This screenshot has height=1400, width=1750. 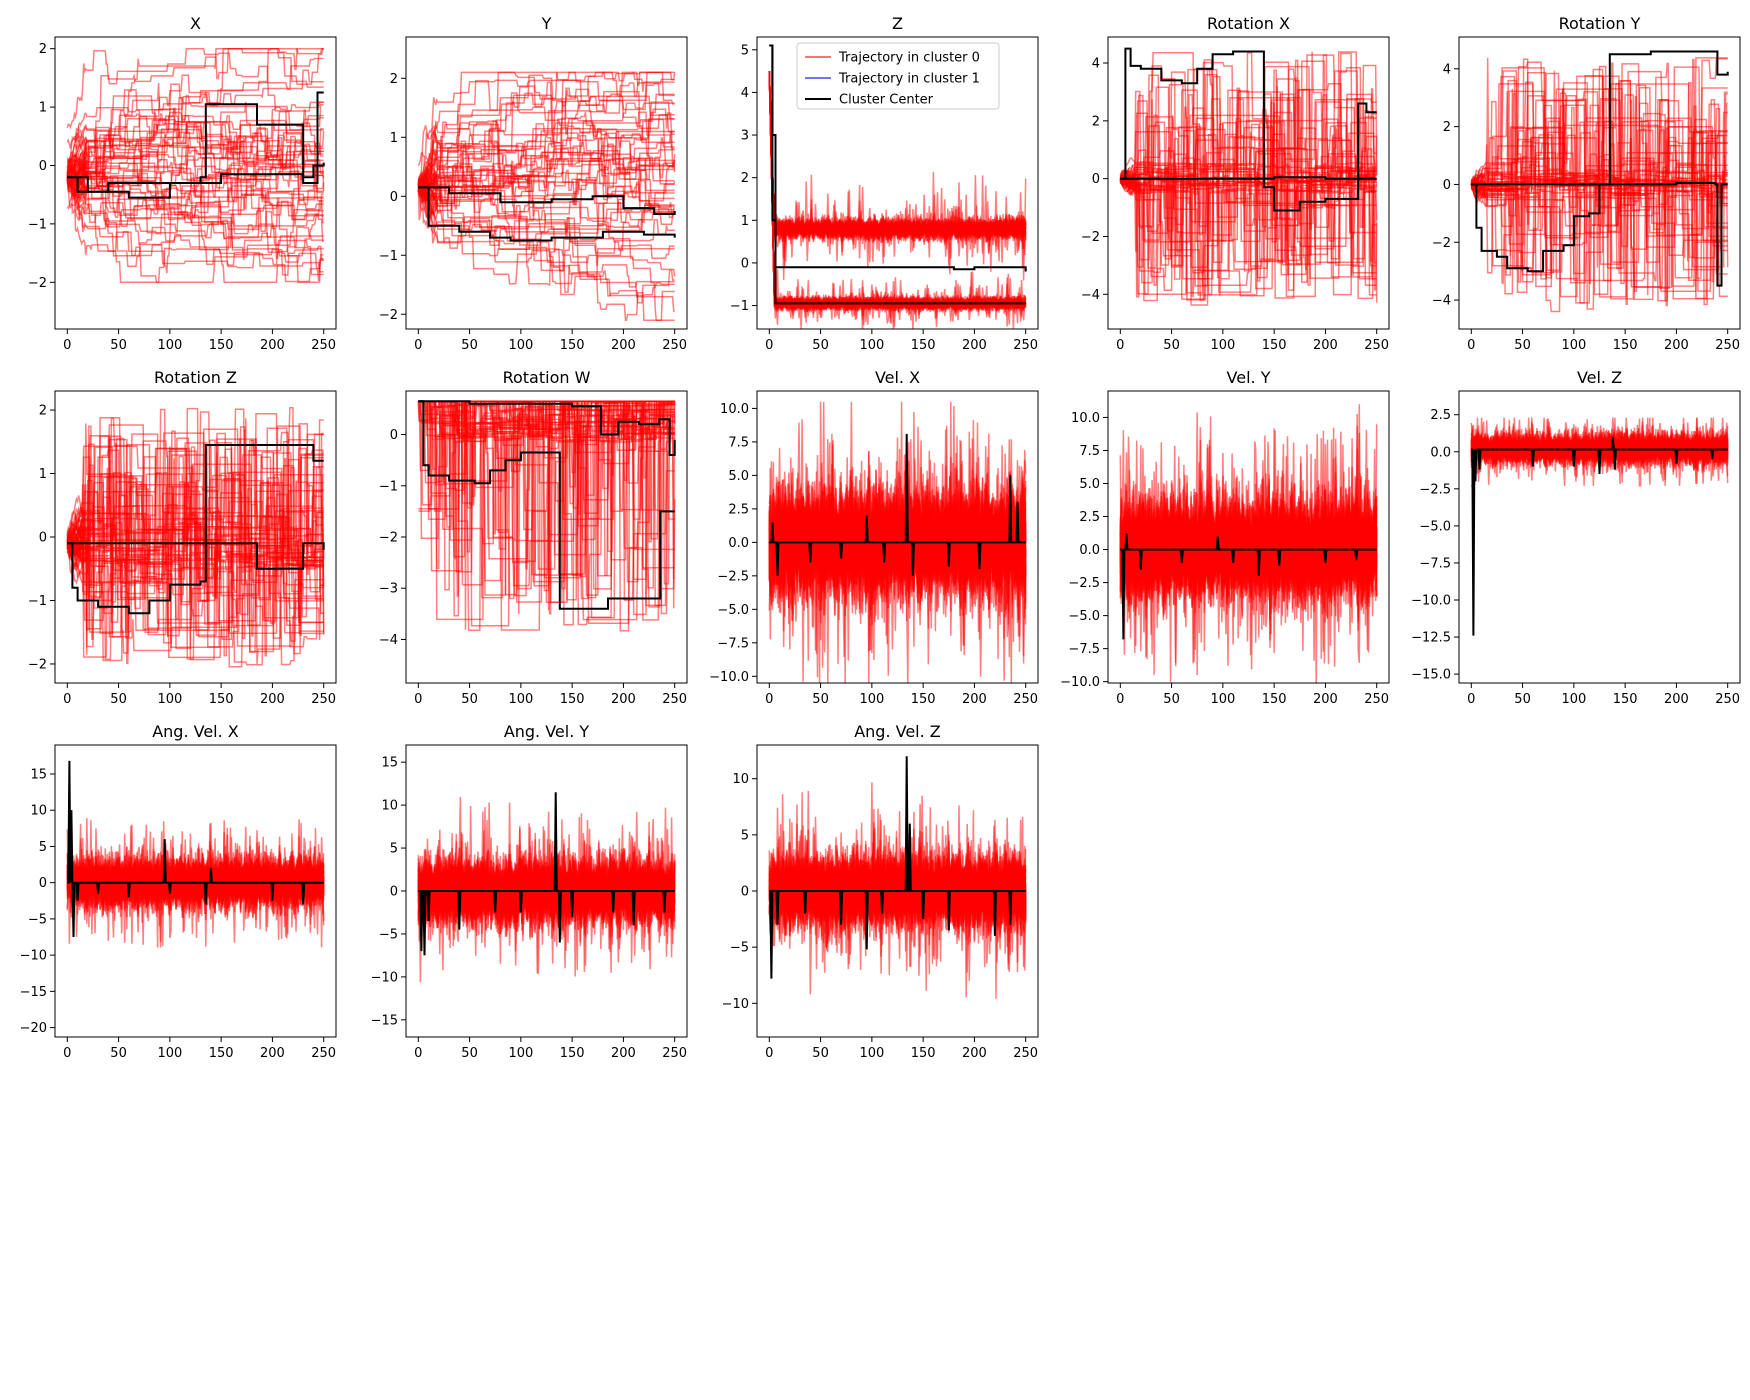 I want to click on panel-title: Rotation Z, so click(x=195, y=377).